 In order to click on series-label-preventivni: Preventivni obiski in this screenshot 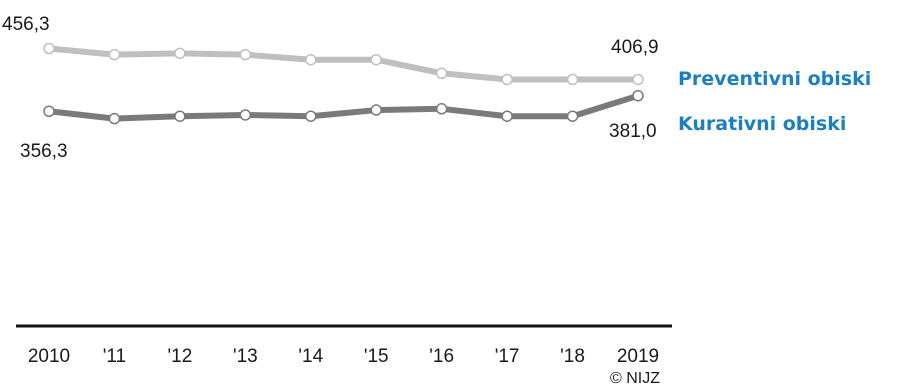, I will do `click(774, 79)`.